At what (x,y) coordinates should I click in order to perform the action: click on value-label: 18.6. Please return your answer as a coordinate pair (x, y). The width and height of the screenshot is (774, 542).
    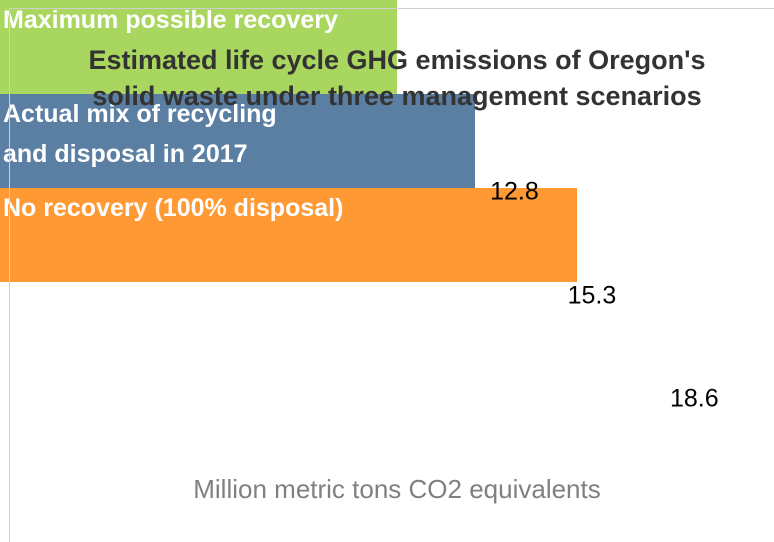
    Looking at the image, I should click on (694, 398).